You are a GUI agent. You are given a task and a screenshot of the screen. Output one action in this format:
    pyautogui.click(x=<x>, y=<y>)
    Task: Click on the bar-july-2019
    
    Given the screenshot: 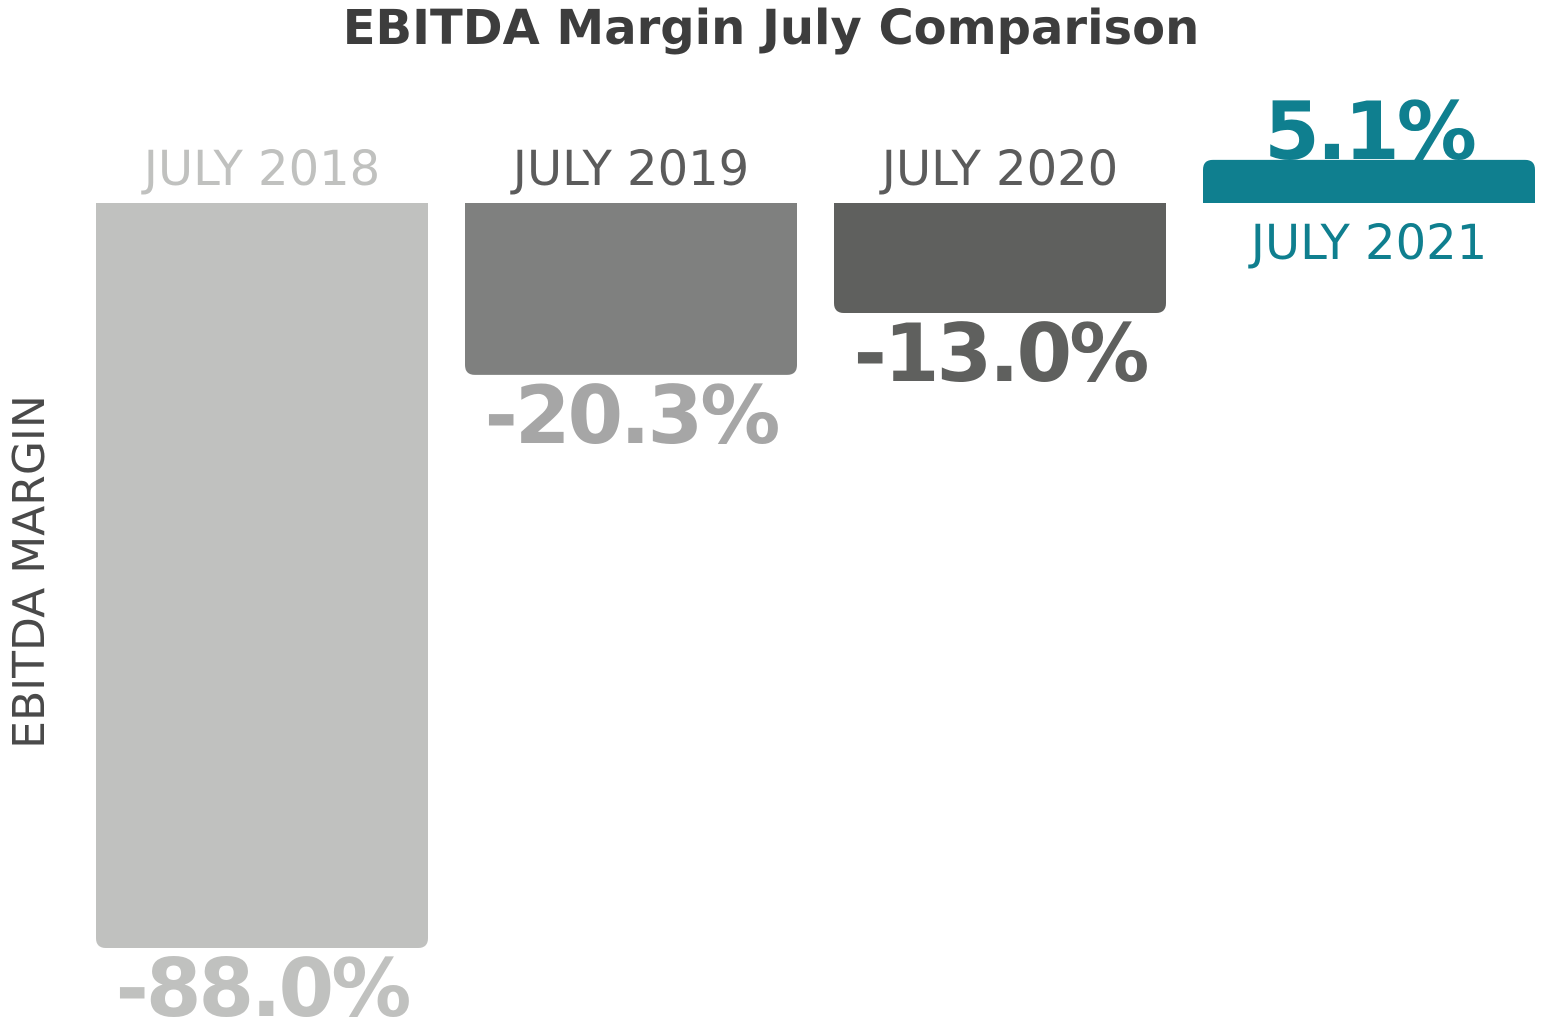 What is the action you would take?
    pyautogui.click(x=631, y=289)
    